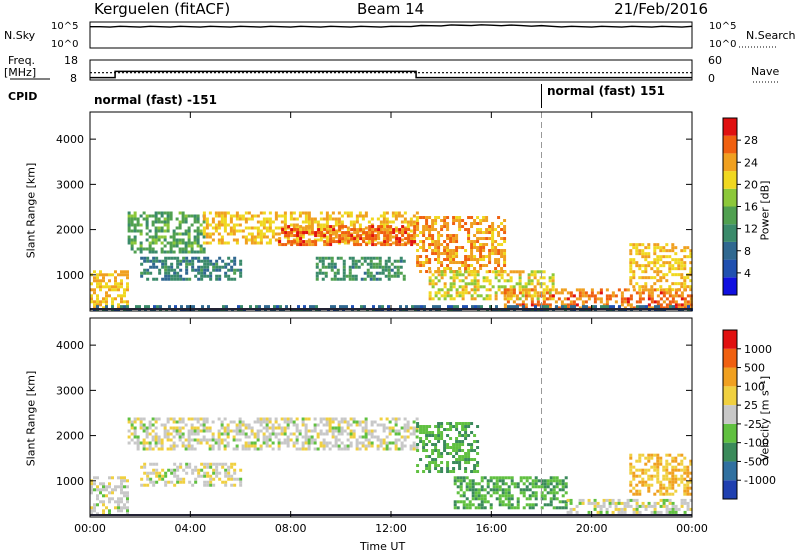 Image resolution: width=800 pixels, height=554 pixels. I want to click on velocity-colorbar-label: -100, so click(756, 443).